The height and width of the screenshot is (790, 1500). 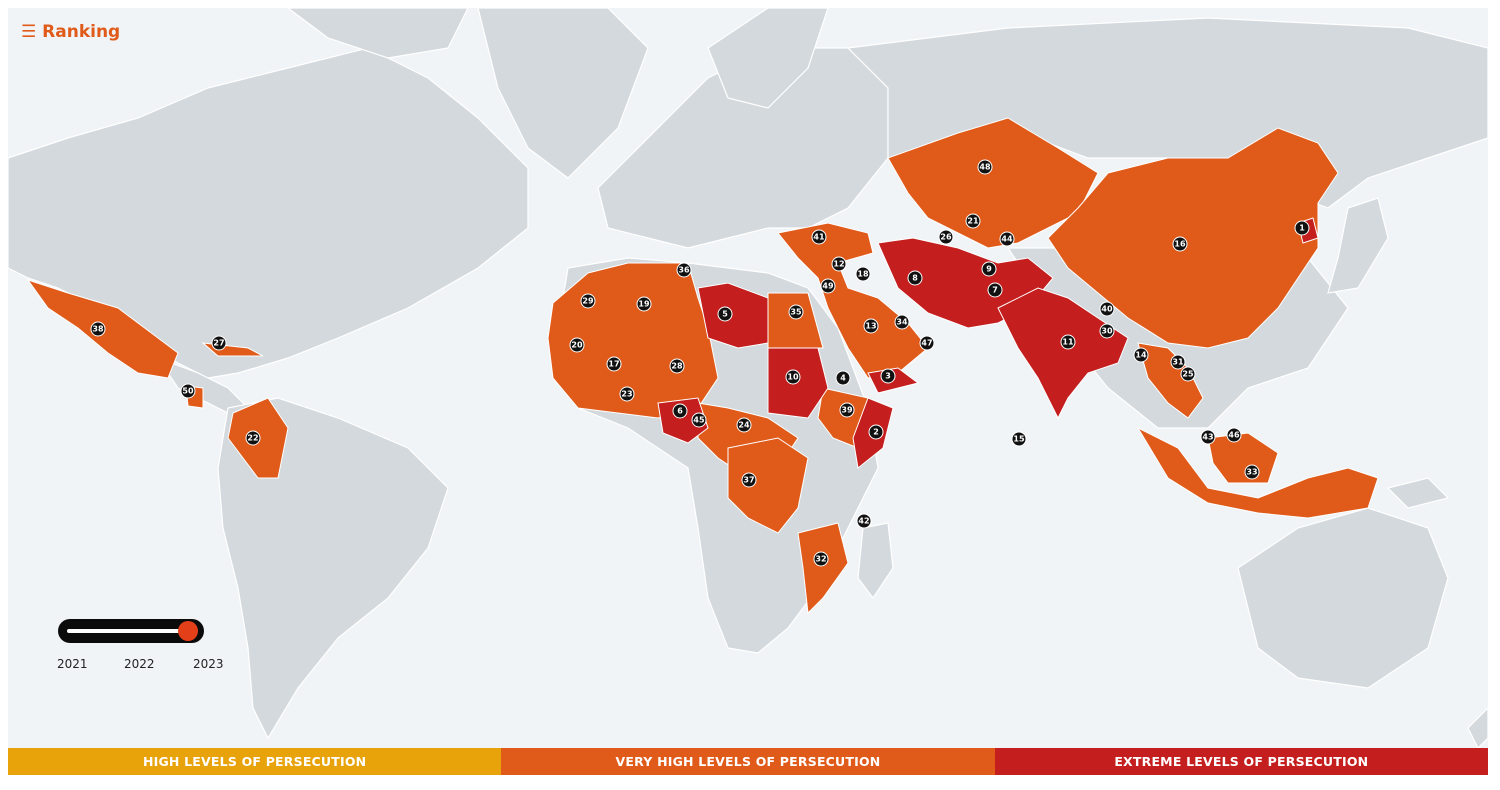 I want to click on rank-marker: 29, so click(x=588, y=301).